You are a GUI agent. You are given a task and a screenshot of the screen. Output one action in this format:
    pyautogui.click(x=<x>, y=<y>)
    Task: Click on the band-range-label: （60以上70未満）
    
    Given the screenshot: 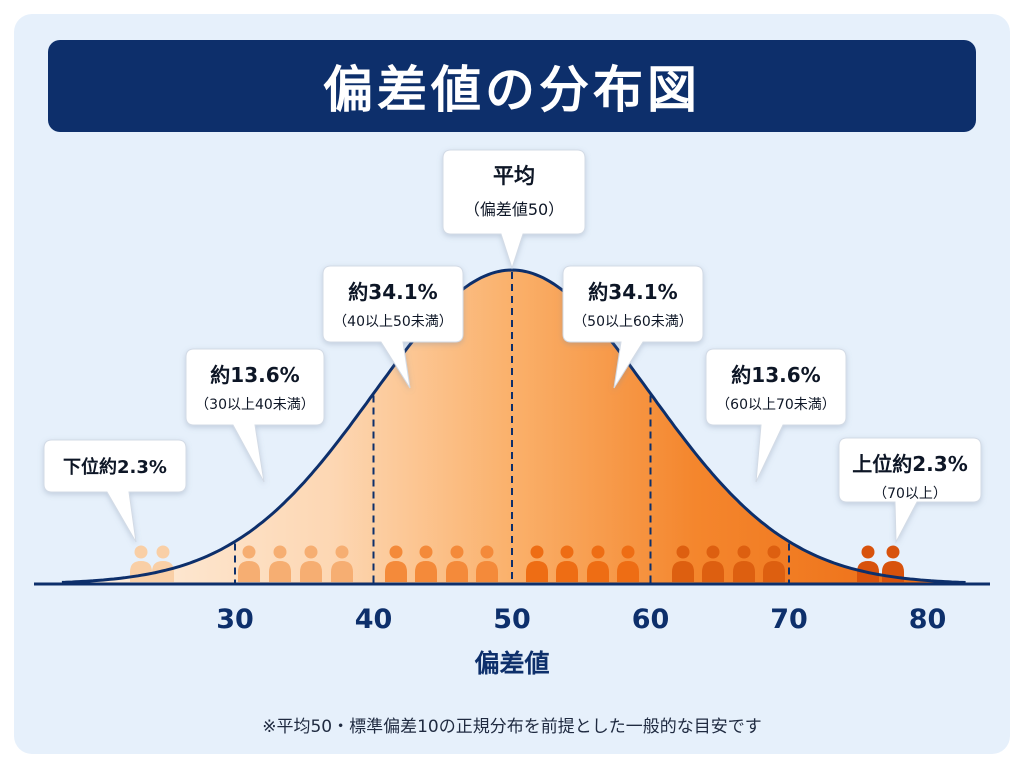 What is the action you would take?
    pyautogui.click(x=776, y=405)
    